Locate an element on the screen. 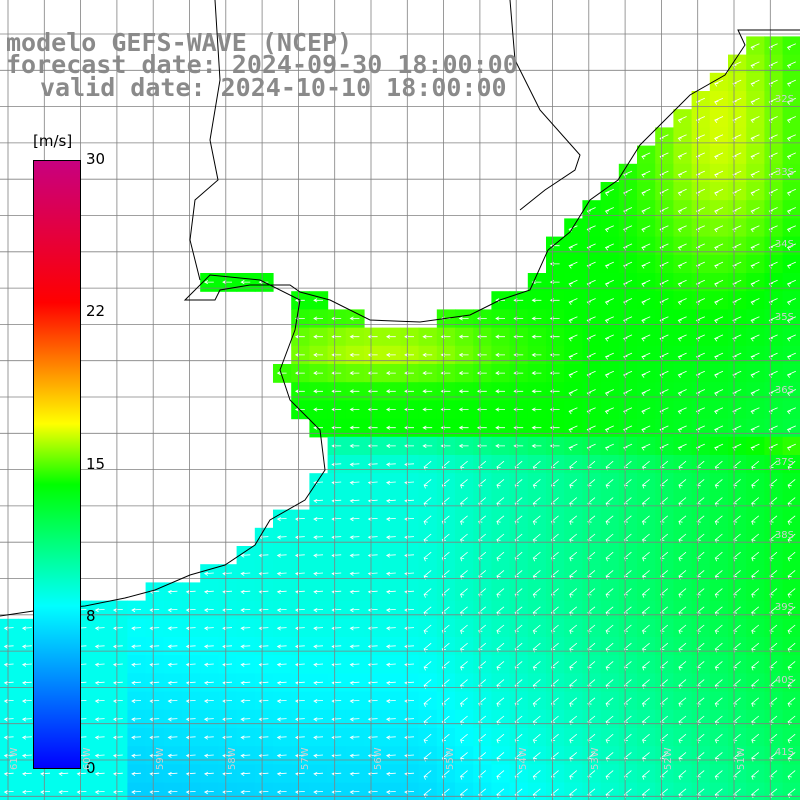  colorbar-tick-30: 30 is located at coordinates (96, 159).